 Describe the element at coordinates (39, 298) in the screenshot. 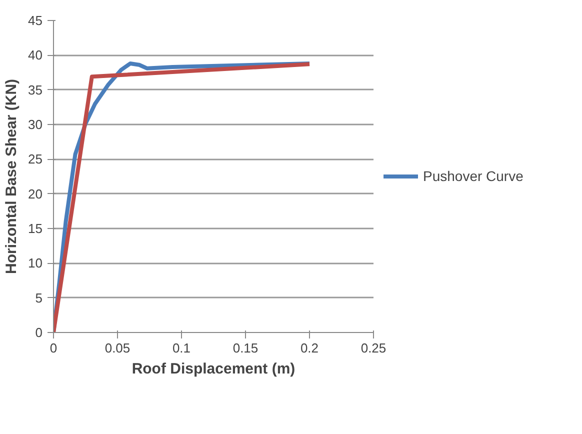

I see `y-tick-label: 5` at that location.